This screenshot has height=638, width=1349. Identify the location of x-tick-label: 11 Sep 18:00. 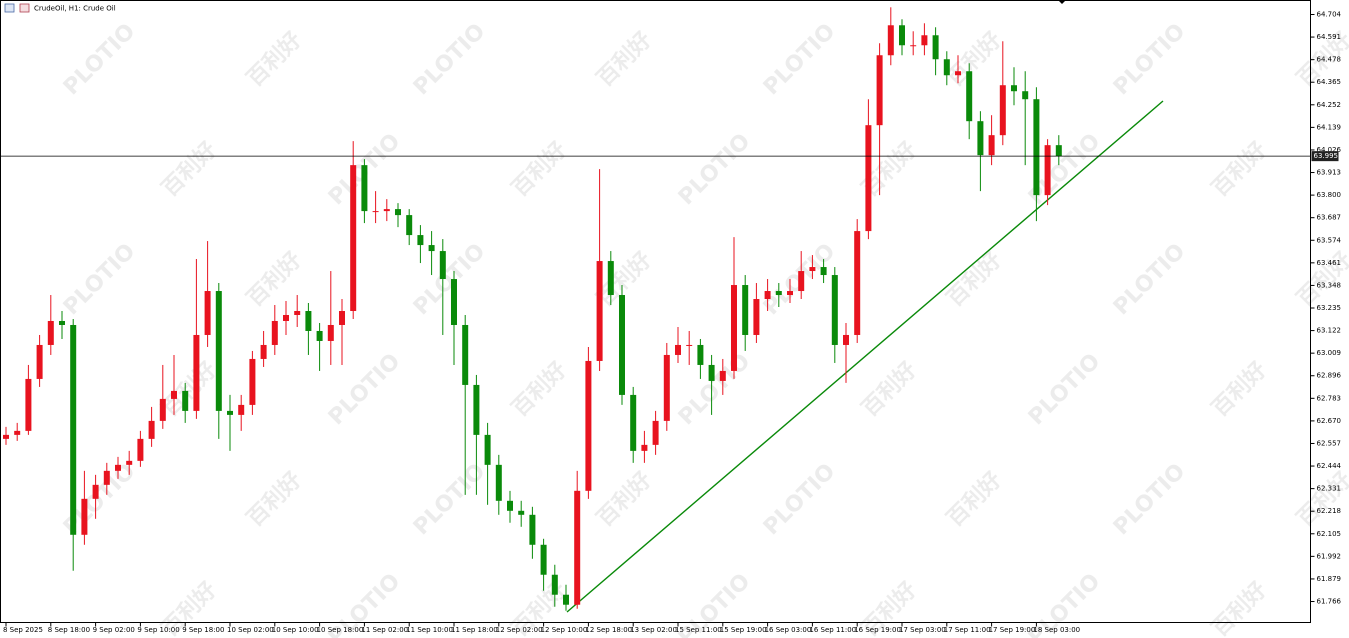
(474, 630).